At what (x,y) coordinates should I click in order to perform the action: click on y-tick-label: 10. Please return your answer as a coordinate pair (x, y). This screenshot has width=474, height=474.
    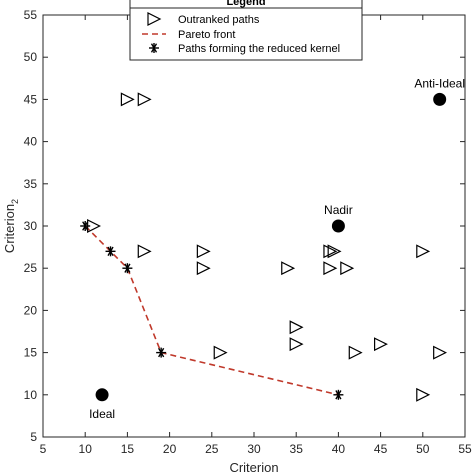
    Looking at the image, I should click on (31, 395).